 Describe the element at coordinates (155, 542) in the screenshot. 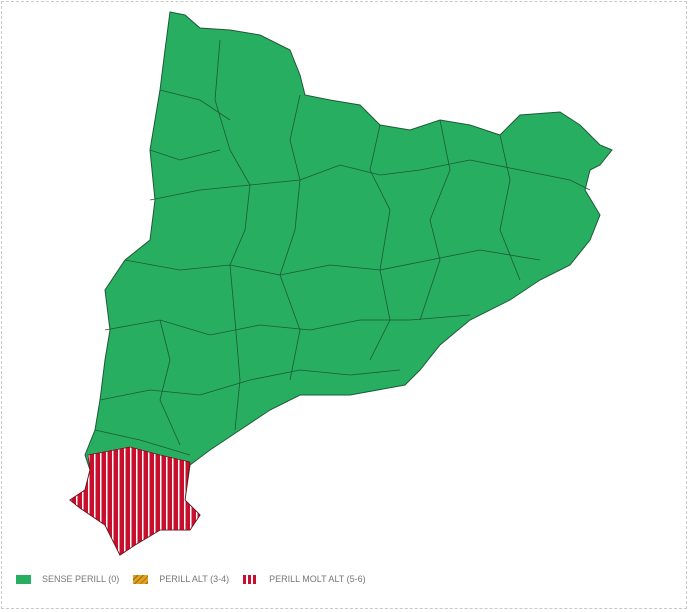

I see `ebro-delta-bay` at that location.